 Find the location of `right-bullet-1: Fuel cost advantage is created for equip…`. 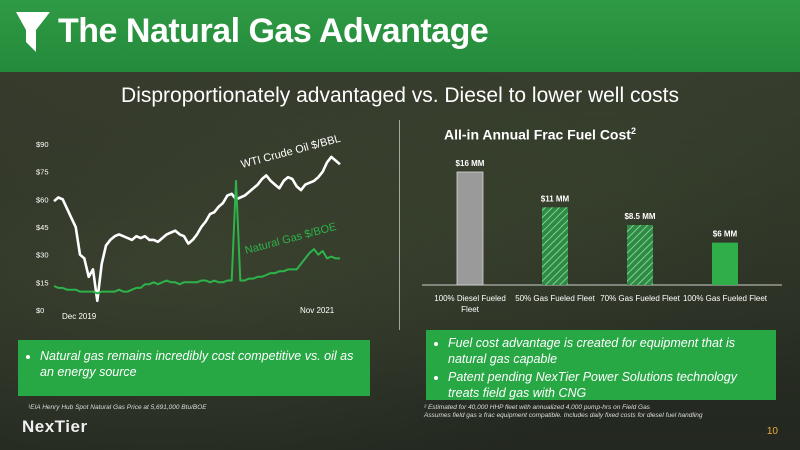

right-bullet-1: Fuel cost advantage is created for equip… is located at coordinates (607, 351).